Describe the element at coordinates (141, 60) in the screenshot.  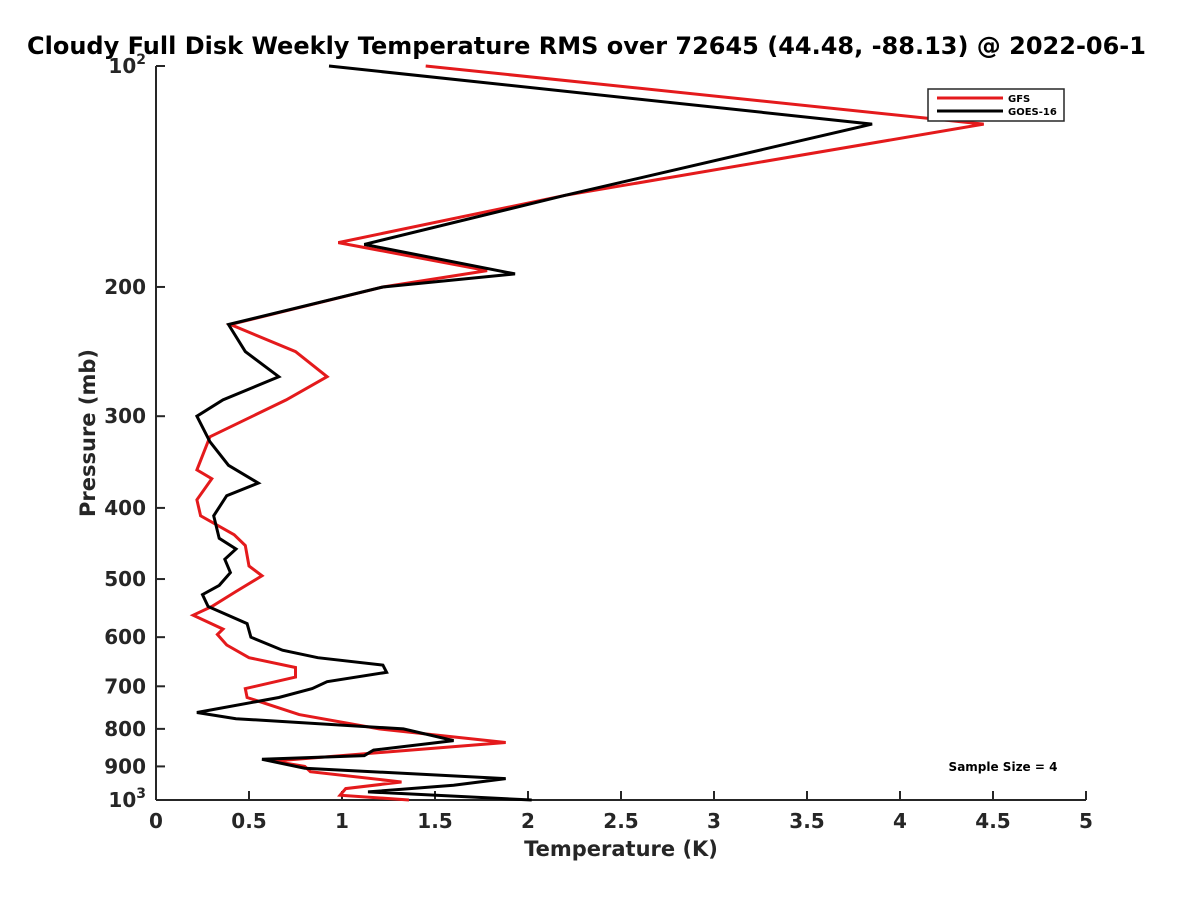
I see `y-tick-exponent: 2` at that location.